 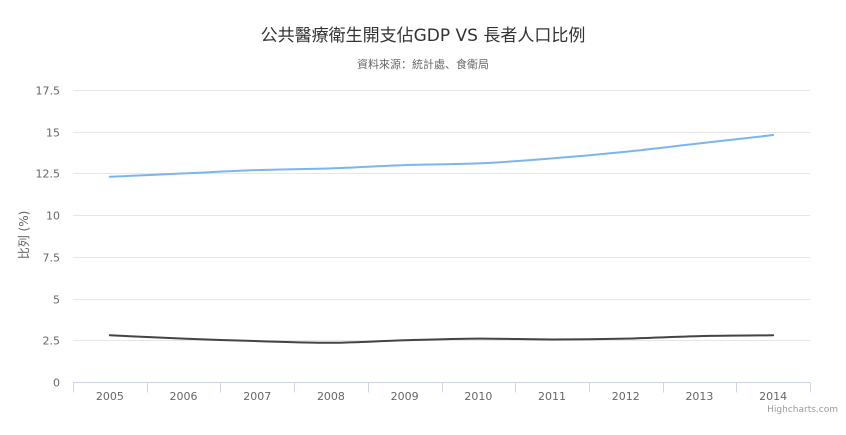 What do you see at coordinates (423, 64) in the screenshot?
I see `chart-subtitle: 資料來源：統計處、食衛局` at bounding box center [423, 64].